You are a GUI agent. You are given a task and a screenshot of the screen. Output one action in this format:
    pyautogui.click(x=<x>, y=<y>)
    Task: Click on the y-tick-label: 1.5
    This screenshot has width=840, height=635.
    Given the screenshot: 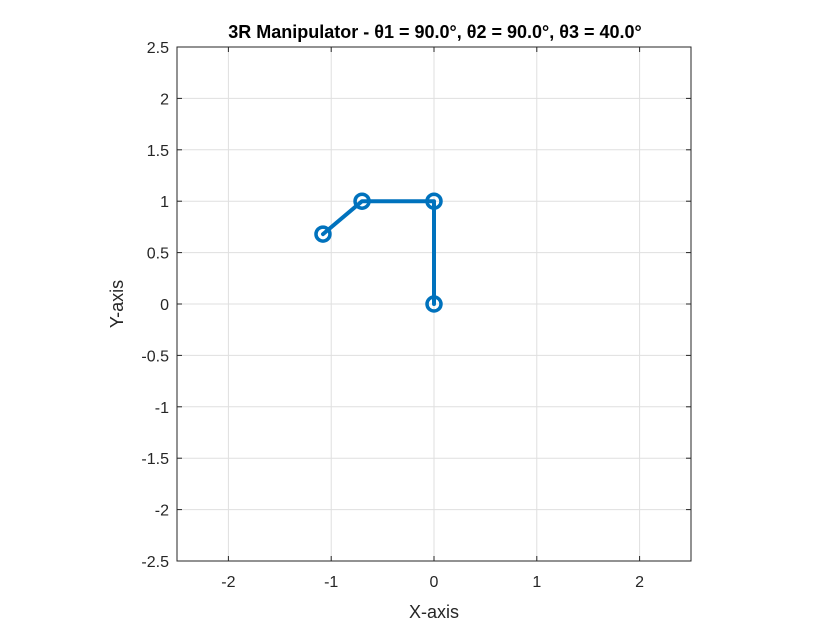 What is the action you would take?
    pyautogui.click(x=158, y=151)
    